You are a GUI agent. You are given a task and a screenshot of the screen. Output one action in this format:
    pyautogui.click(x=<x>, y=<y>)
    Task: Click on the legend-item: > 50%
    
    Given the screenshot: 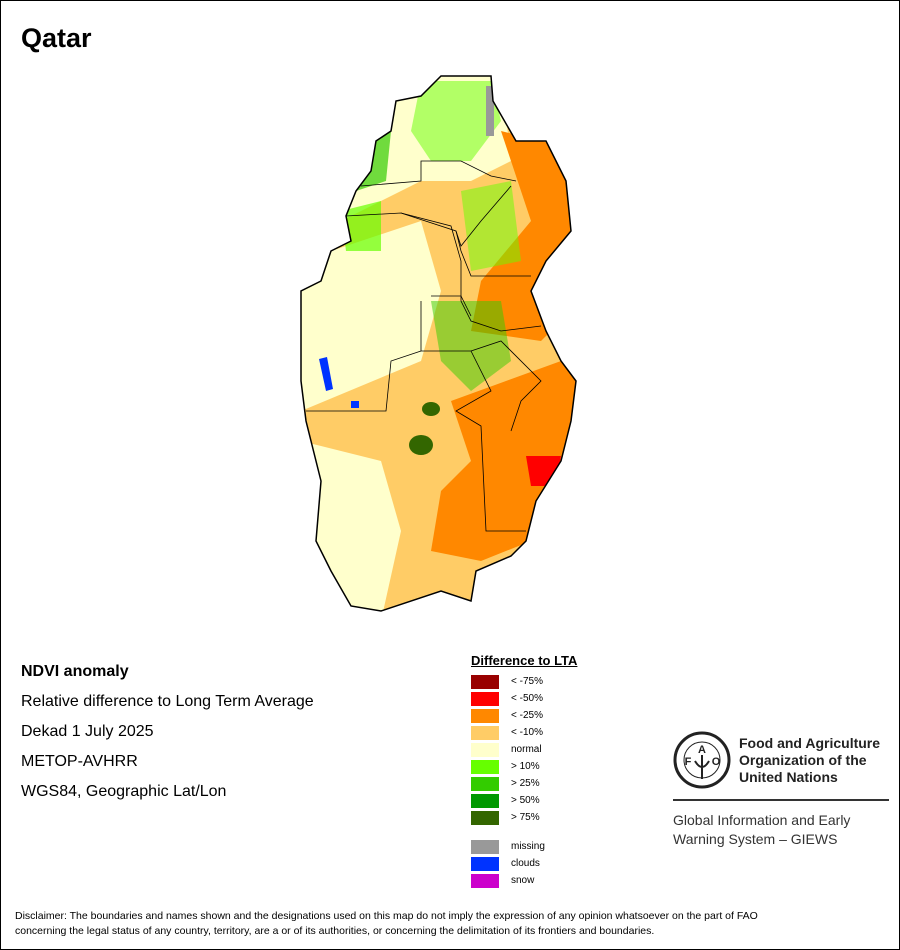 What is the action you would take?
    pyautogui.click(x=524, y=800)
    